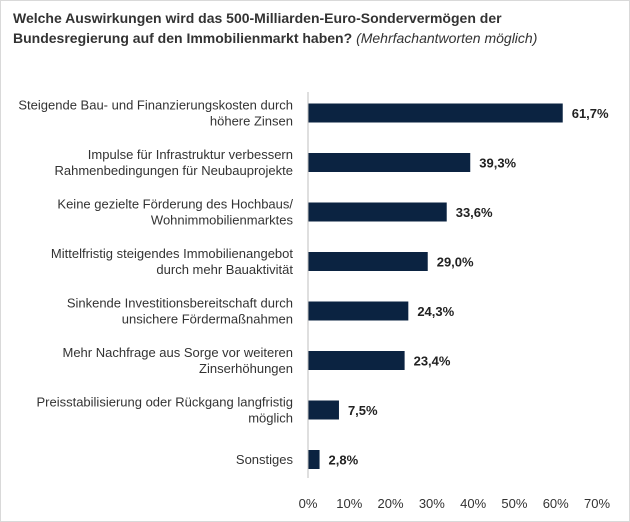  What do you see at coordinates (173, 170) in the screenshot?
I see `category-label: Rahmenbedingungen für Neubauprojekte` at bounding box center [173, 170].